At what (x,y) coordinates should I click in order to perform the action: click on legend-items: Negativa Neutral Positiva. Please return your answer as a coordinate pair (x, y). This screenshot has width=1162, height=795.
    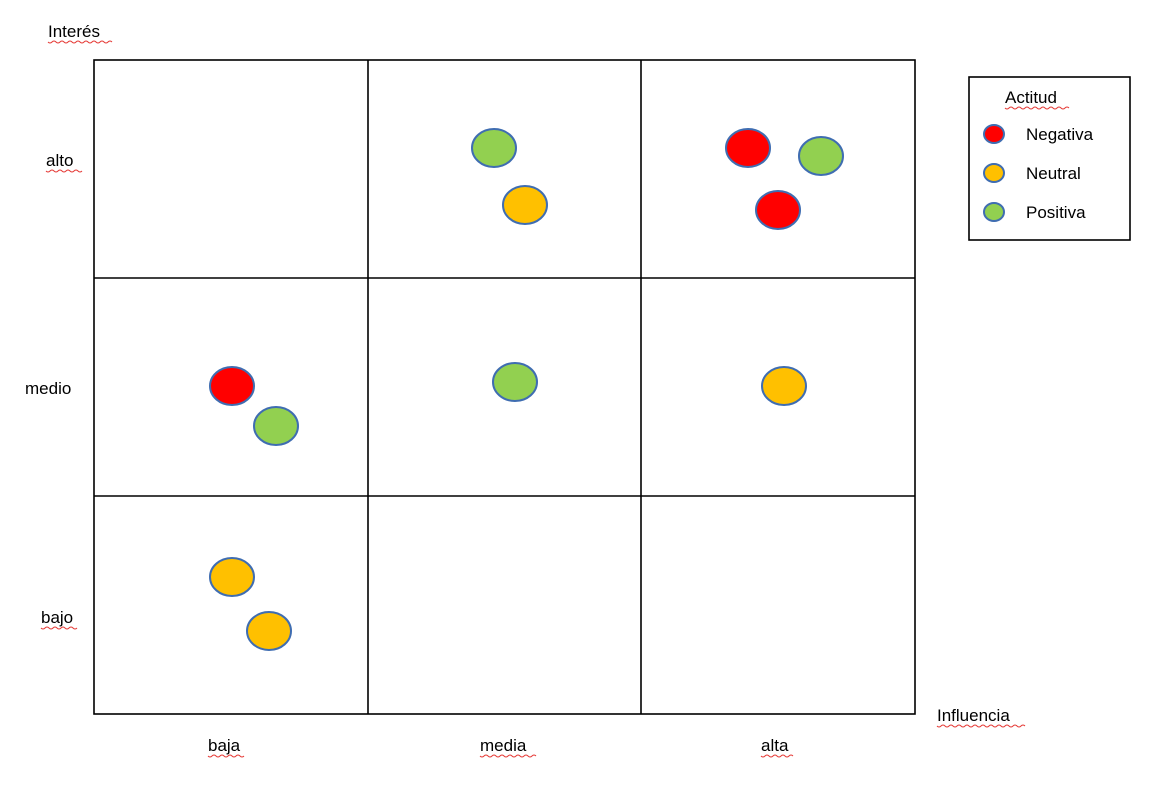
    Looking at the image, I should click on (1038, 173).